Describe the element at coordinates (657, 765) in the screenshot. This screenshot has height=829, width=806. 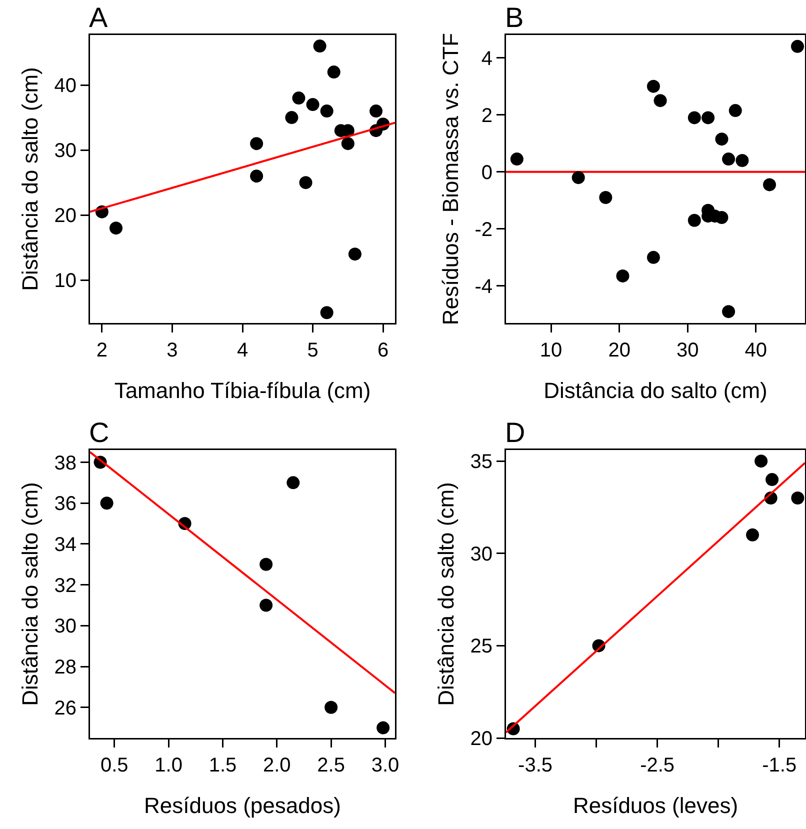
I see `x-tick-label: -2.5` at that location.